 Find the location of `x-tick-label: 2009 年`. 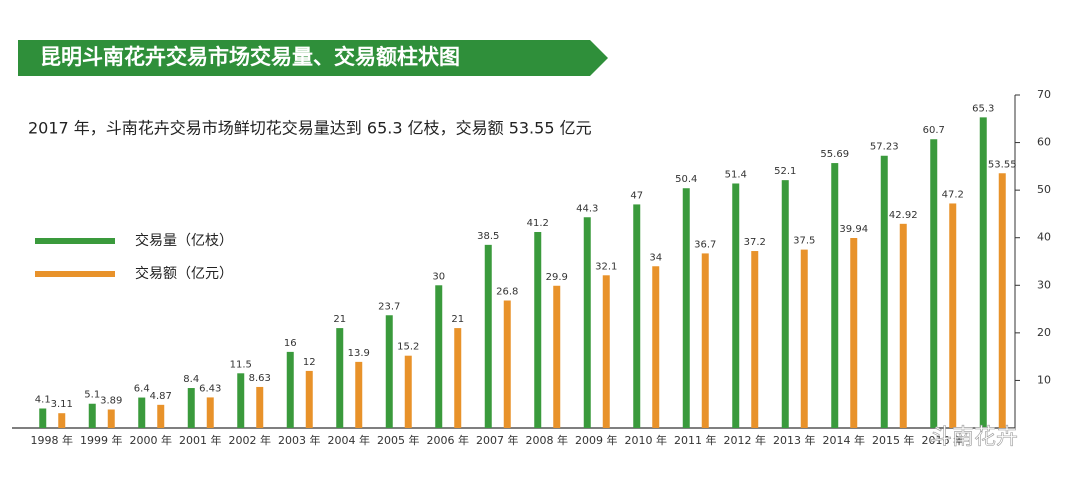

x-tick-label: 2009 年 is located at coordinates (596, 440).